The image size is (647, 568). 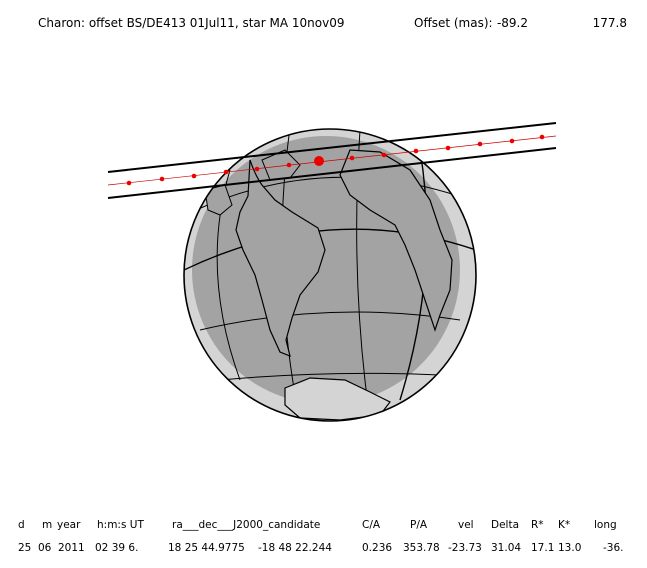 What do you see at coordinates (116, 548) in the screenshot?
I see `cell: 02 39 6.` at bounding box center [116, 548].